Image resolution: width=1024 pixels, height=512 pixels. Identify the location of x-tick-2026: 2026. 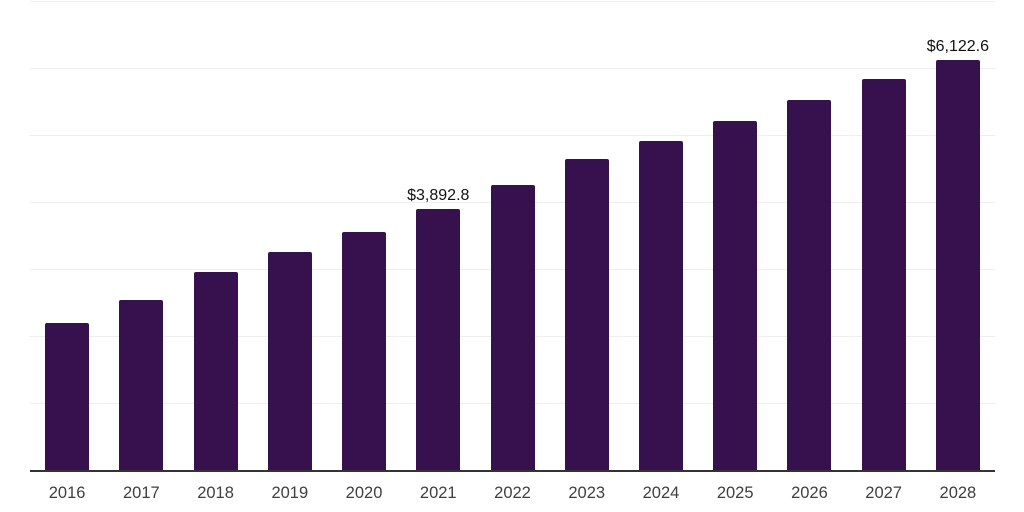
(809, 493).